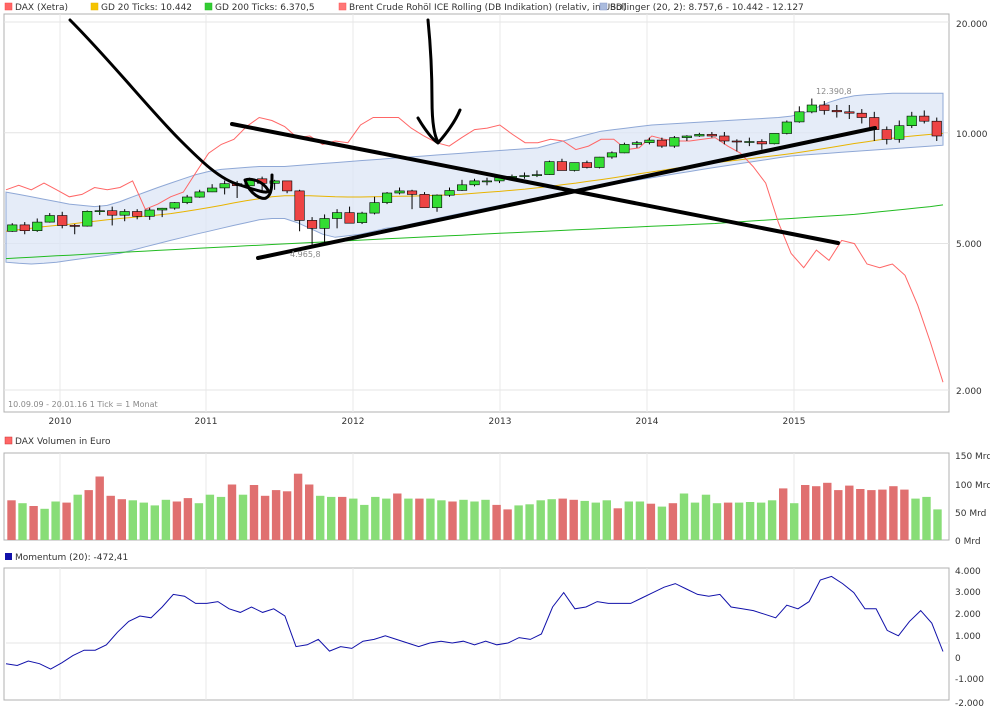 This screenshot has height=711, width=990. Describe the element at coordinates (477, 622) in the screenshot. I see `momentum-line` at that location.